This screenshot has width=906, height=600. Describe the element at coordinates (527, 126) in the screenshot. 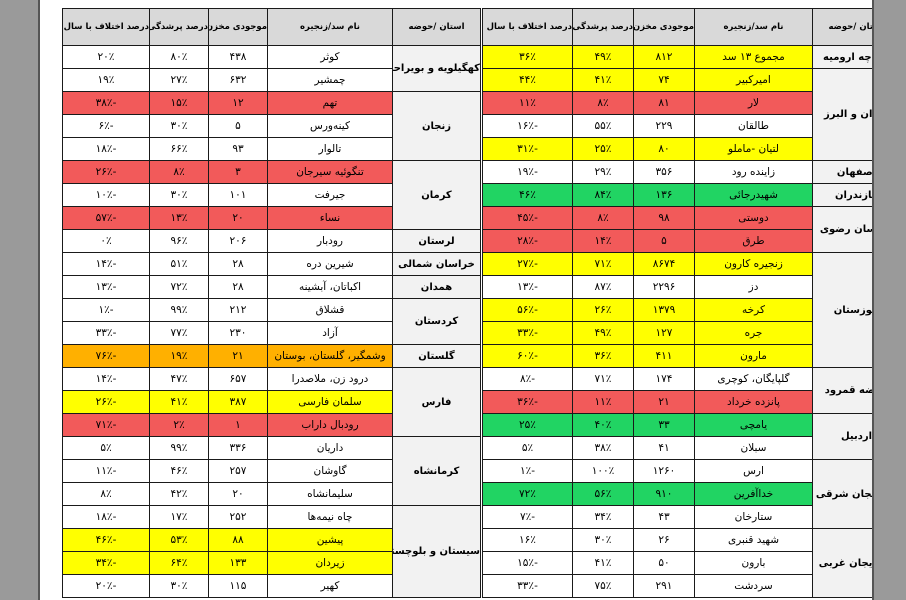

I see `diff-cell: -۱۶٪` at that location.